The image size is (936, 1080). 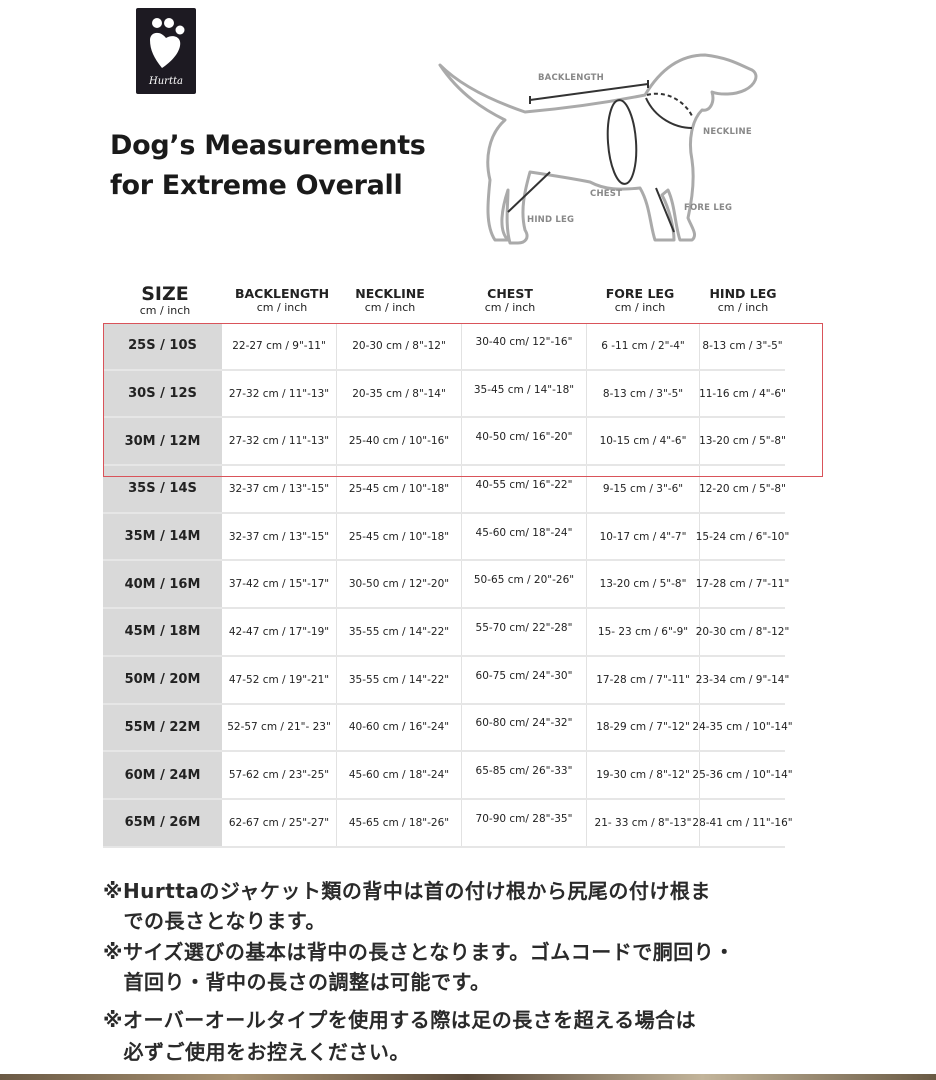 I want to click on note-2b: 首回り・背中の長さの調整は可能です。, so click(x=297, y=982).